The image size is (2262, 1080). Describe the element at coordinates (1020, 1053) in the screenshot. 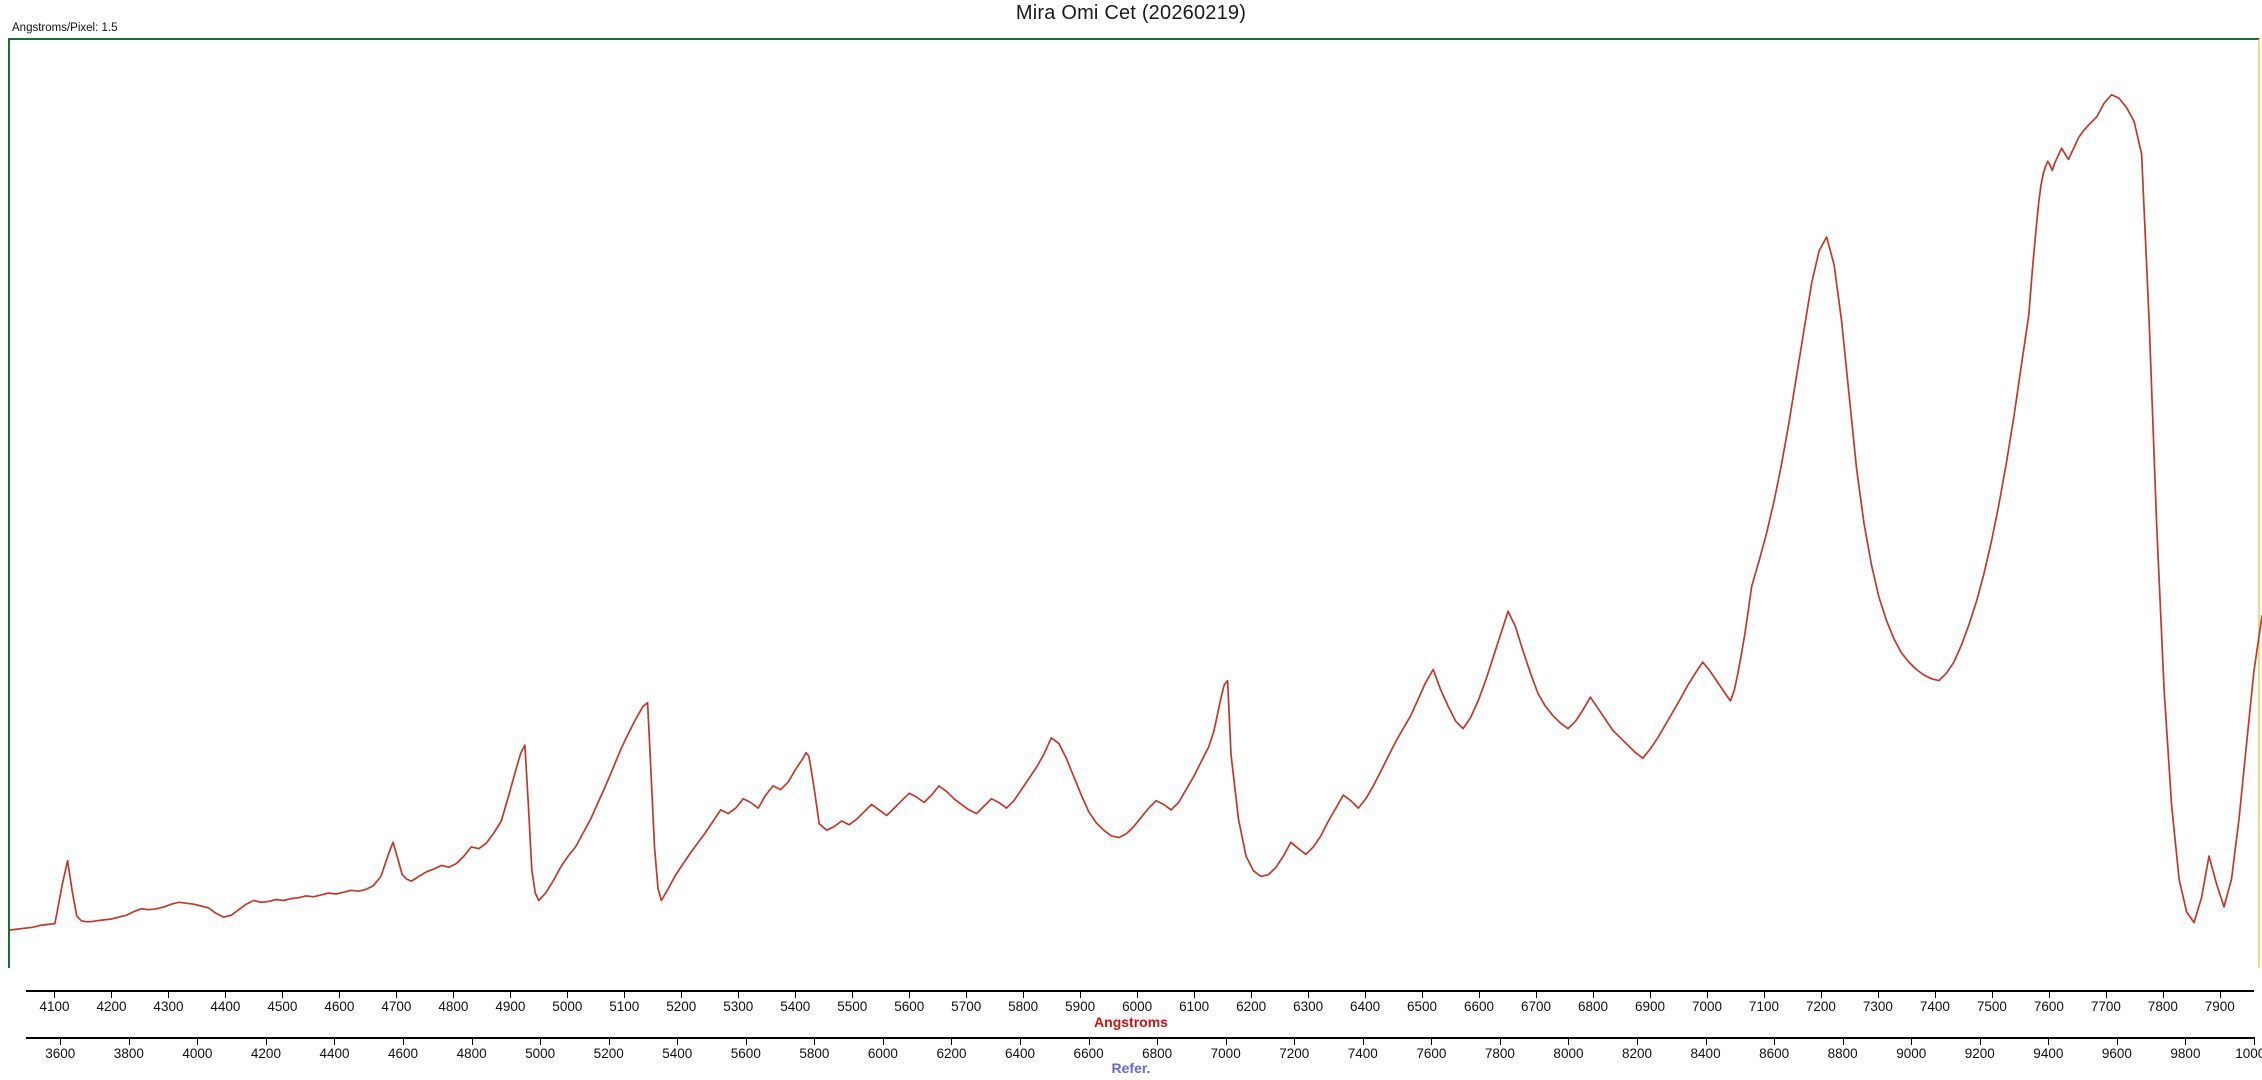

I see `refer-tick-label: 6400` at that location.